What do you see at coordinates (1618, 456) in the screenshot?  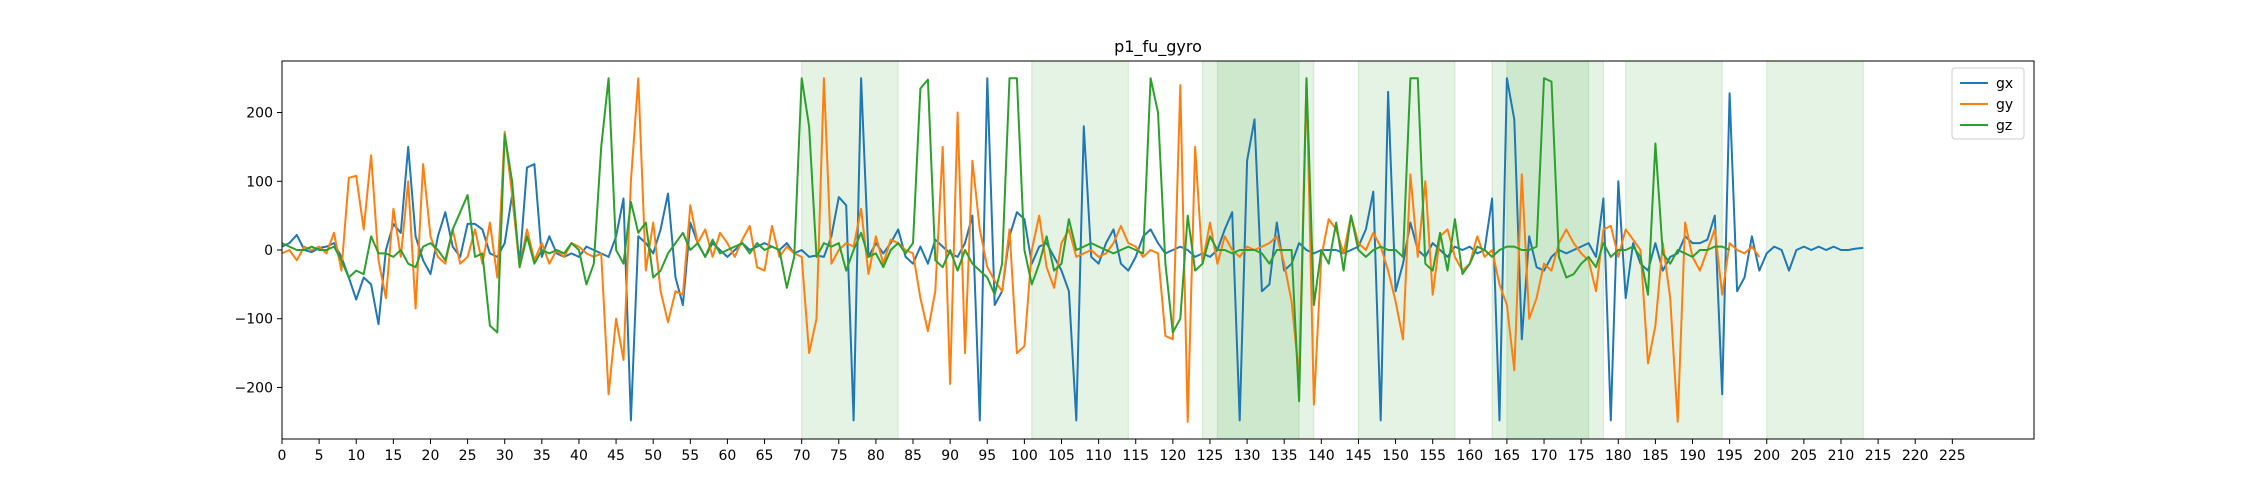 I see `x-tick-label: 180` at bounding box center [1618, 456].